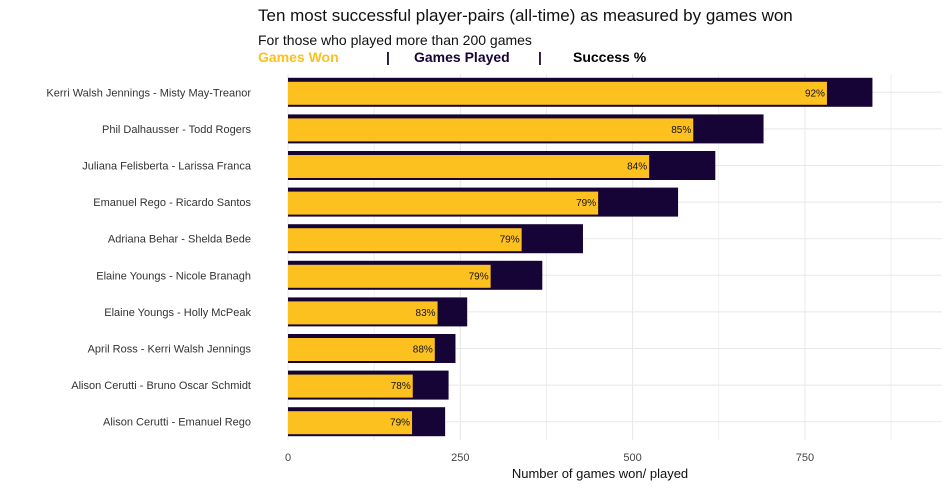  I want to click on success-pct-label: 78%, so click(401, 386).